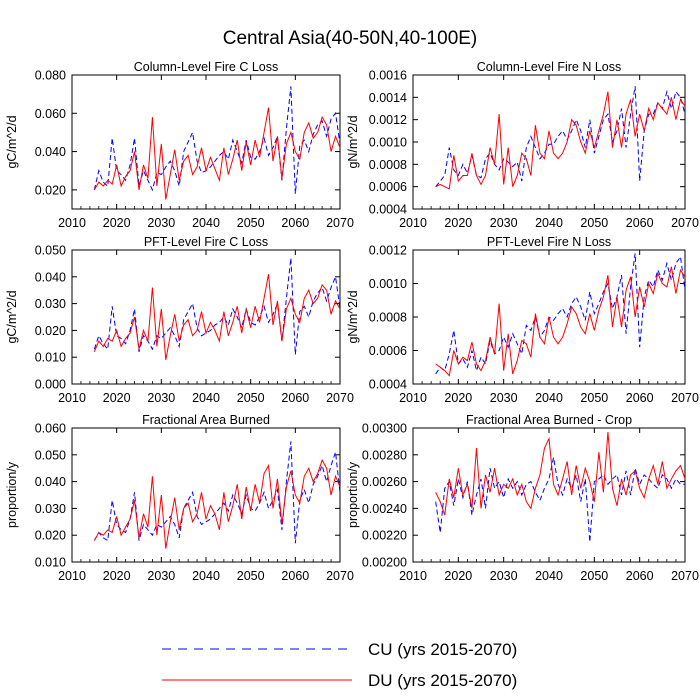  Describe the element at coordinates (442, 680) in the screenshot. I see `legend-du-label: DU (yrs 2015-2070)` at that location.